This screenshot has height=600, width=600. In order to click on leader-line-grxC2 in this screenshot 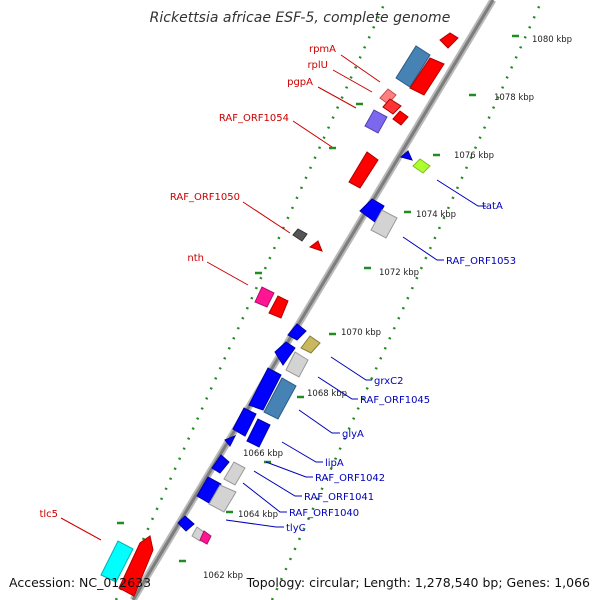, I will do `click(351, 368)`.